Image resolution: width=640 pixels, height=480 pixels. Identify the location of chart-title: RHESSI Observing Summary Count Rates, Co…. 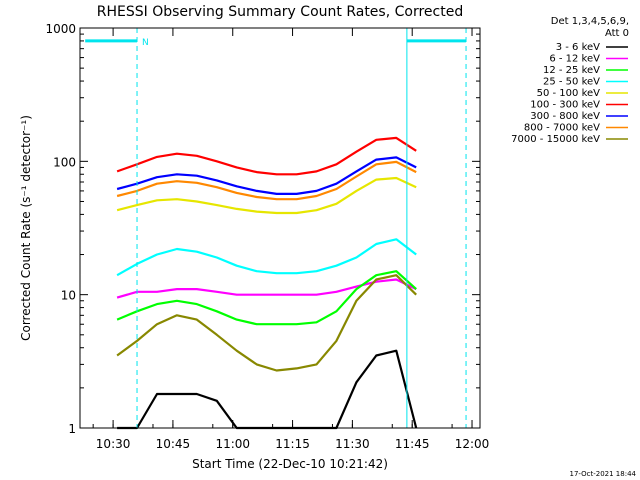
(280, 12).